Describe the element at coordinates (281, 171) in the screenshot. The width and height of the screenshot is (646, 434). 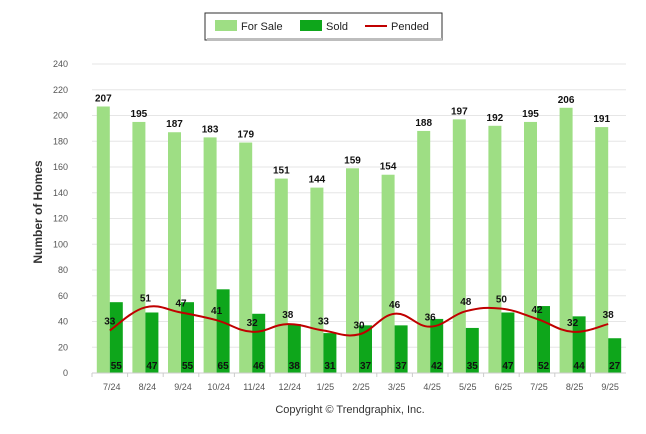
I see `for-sale-label: 151` at that location.